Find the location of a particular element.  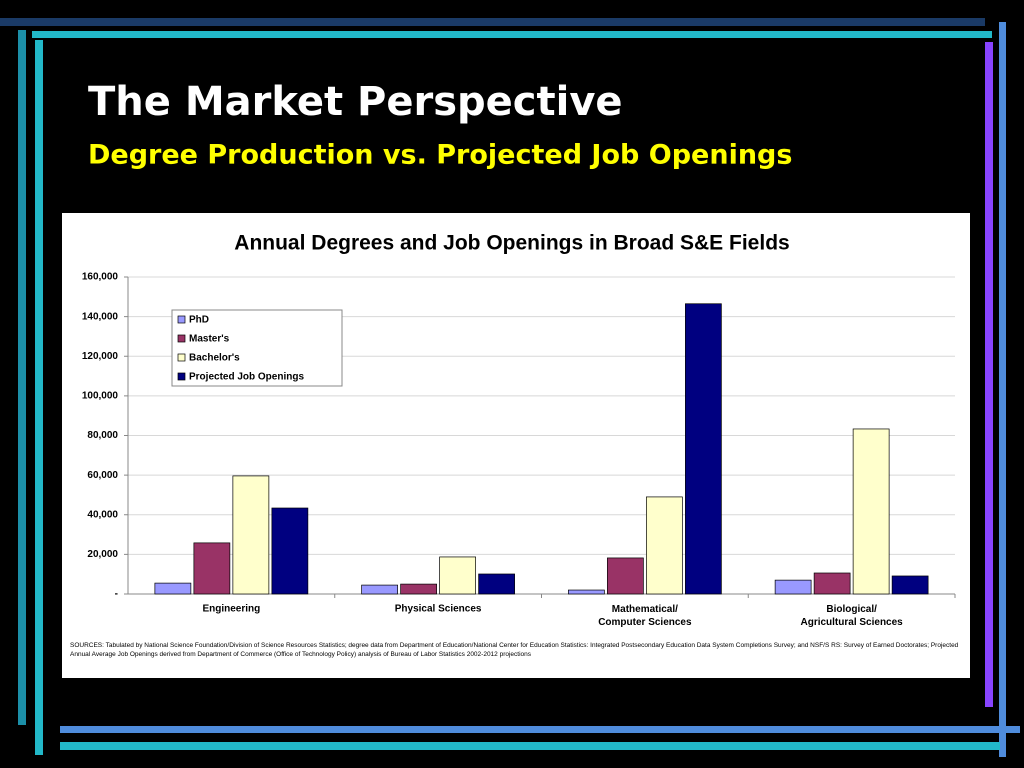

legend-label: Bachelor's is located at coordinates (214, 358).